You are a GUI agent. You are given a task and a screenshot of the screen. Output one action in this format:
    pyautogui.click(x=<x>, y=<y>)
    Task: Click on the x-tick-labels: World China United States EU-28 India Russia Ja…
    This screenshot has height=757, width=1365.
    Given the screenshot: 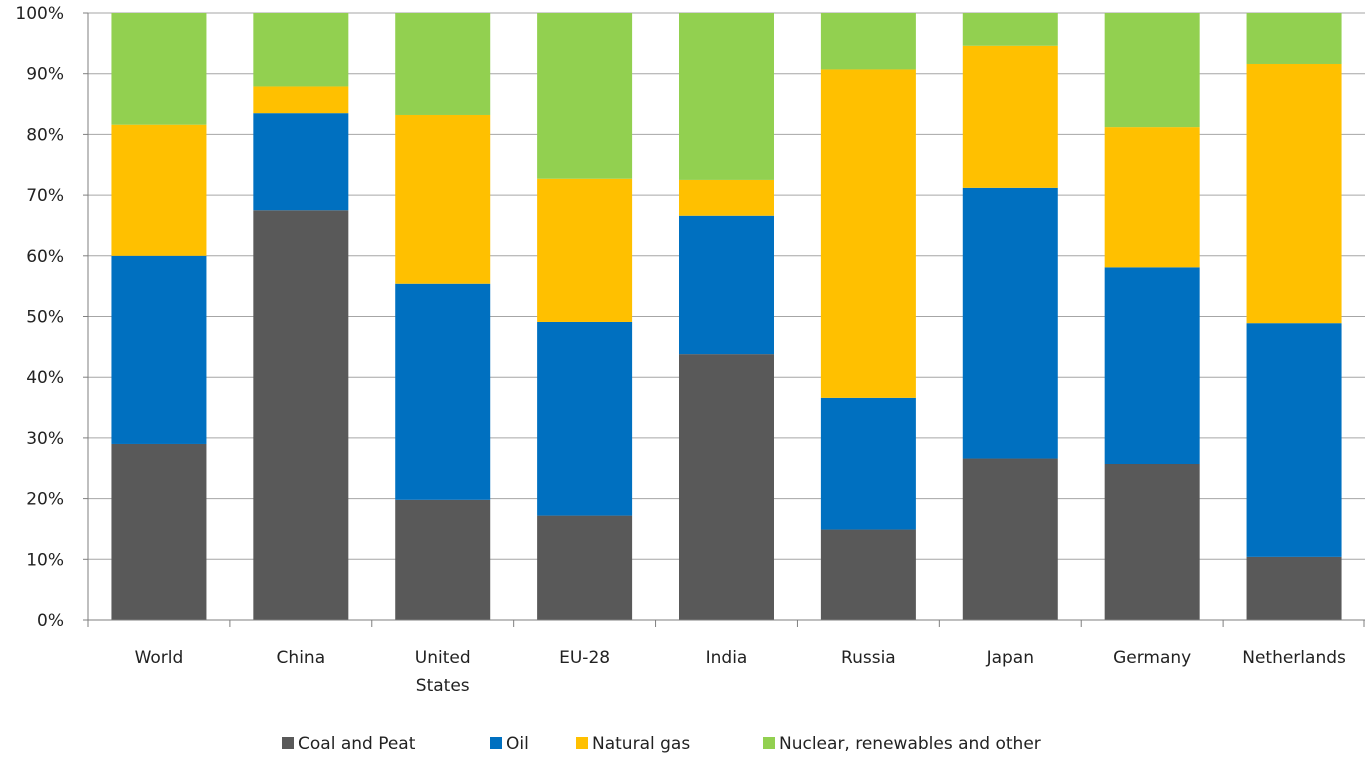 What is the action you would take?
    pyautogui.click(x=740, y=672)
    